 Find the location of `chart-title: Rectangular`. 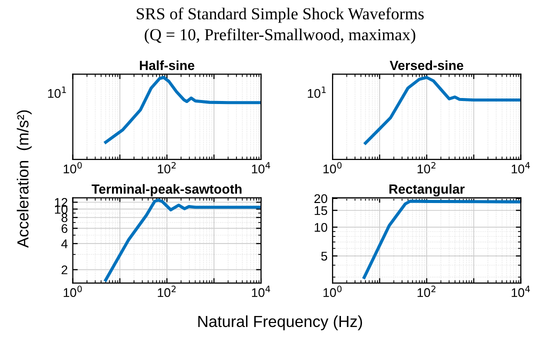

chart-title: Rectangular is located at coordinates (427, 190).